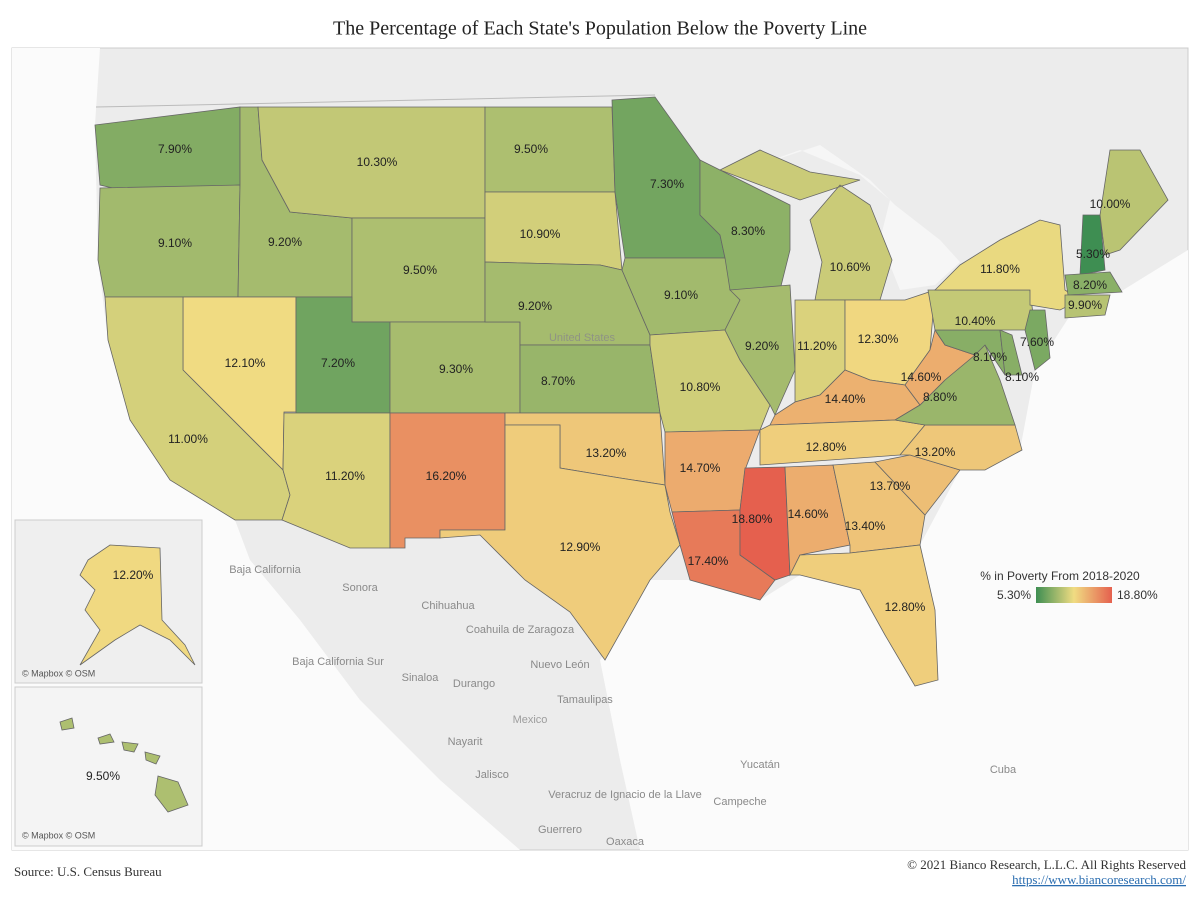 The image size is (1200, 900). I want to click on state-value-label: 16.20%, so click(446, 476).